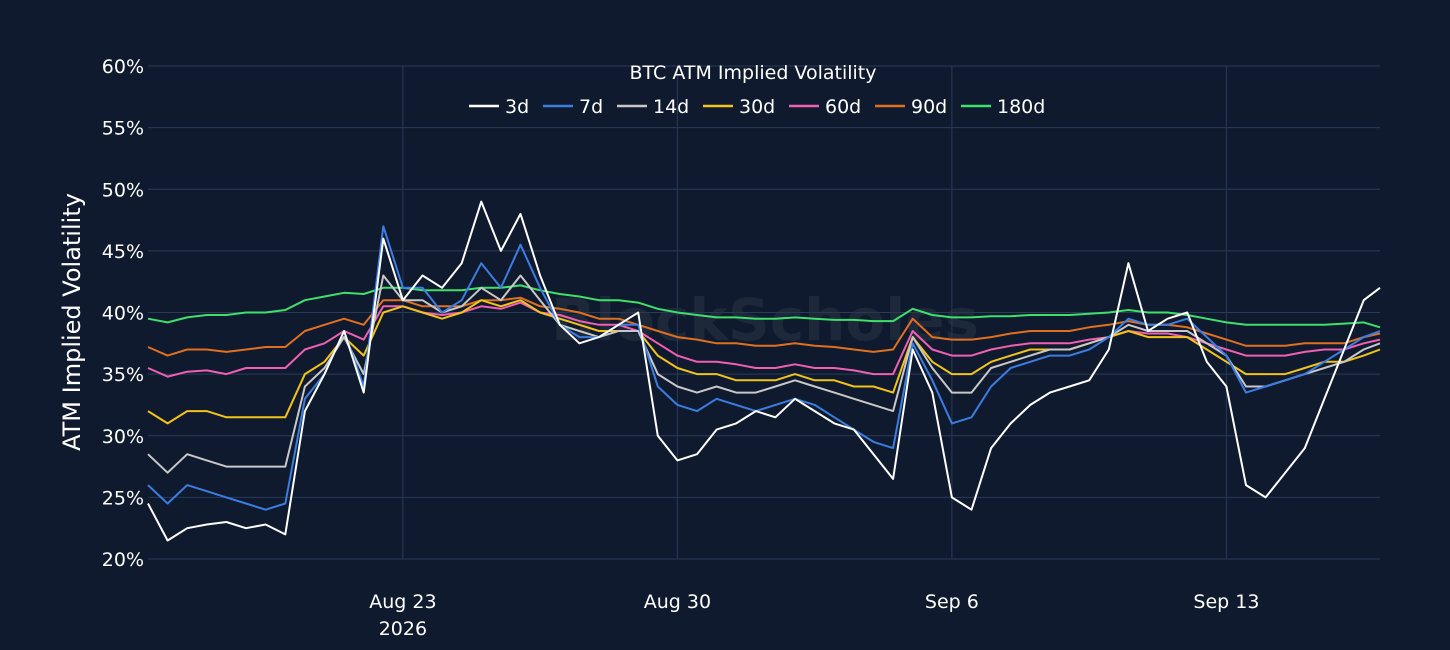 Image resolution: width=1450 pixels, height=650 pixels. Describe the element at coordinates (403, 629) in the screenshot. I see `x-tick-sublabel: 2026` at that location.